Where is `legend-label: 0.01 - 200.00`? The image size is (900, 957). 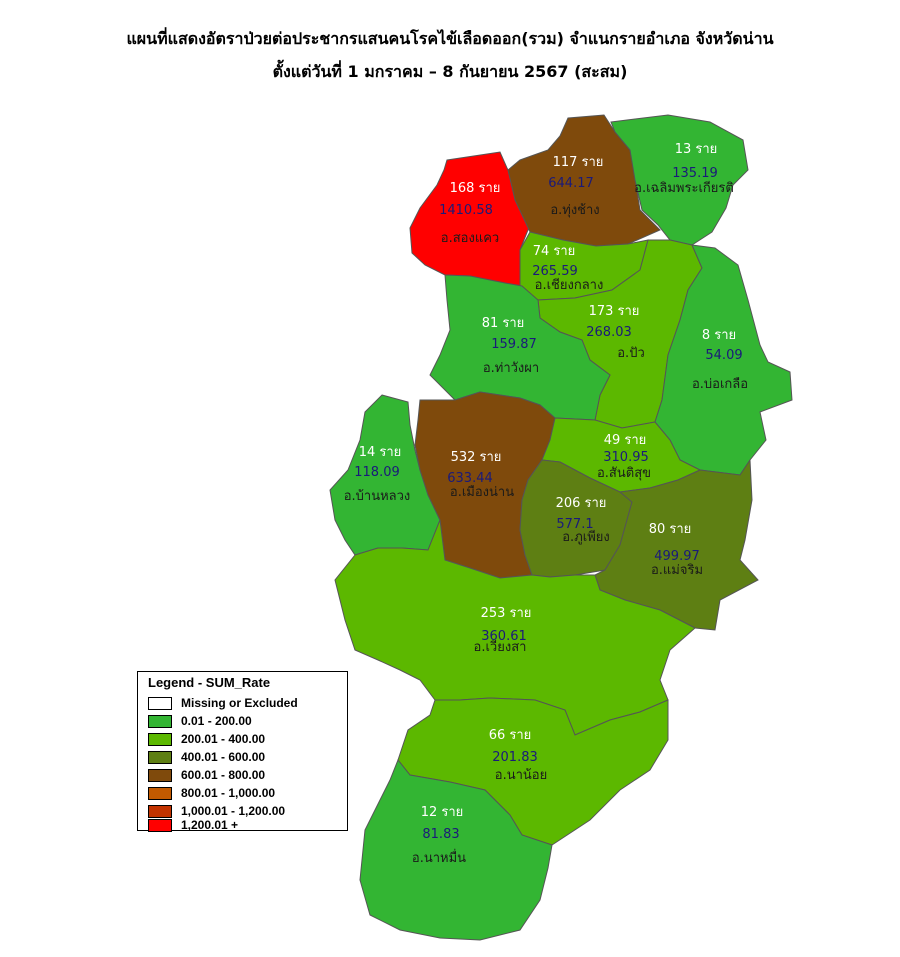 legend-label: 0.01 - 200.00 is located at coordinates (216, 721).